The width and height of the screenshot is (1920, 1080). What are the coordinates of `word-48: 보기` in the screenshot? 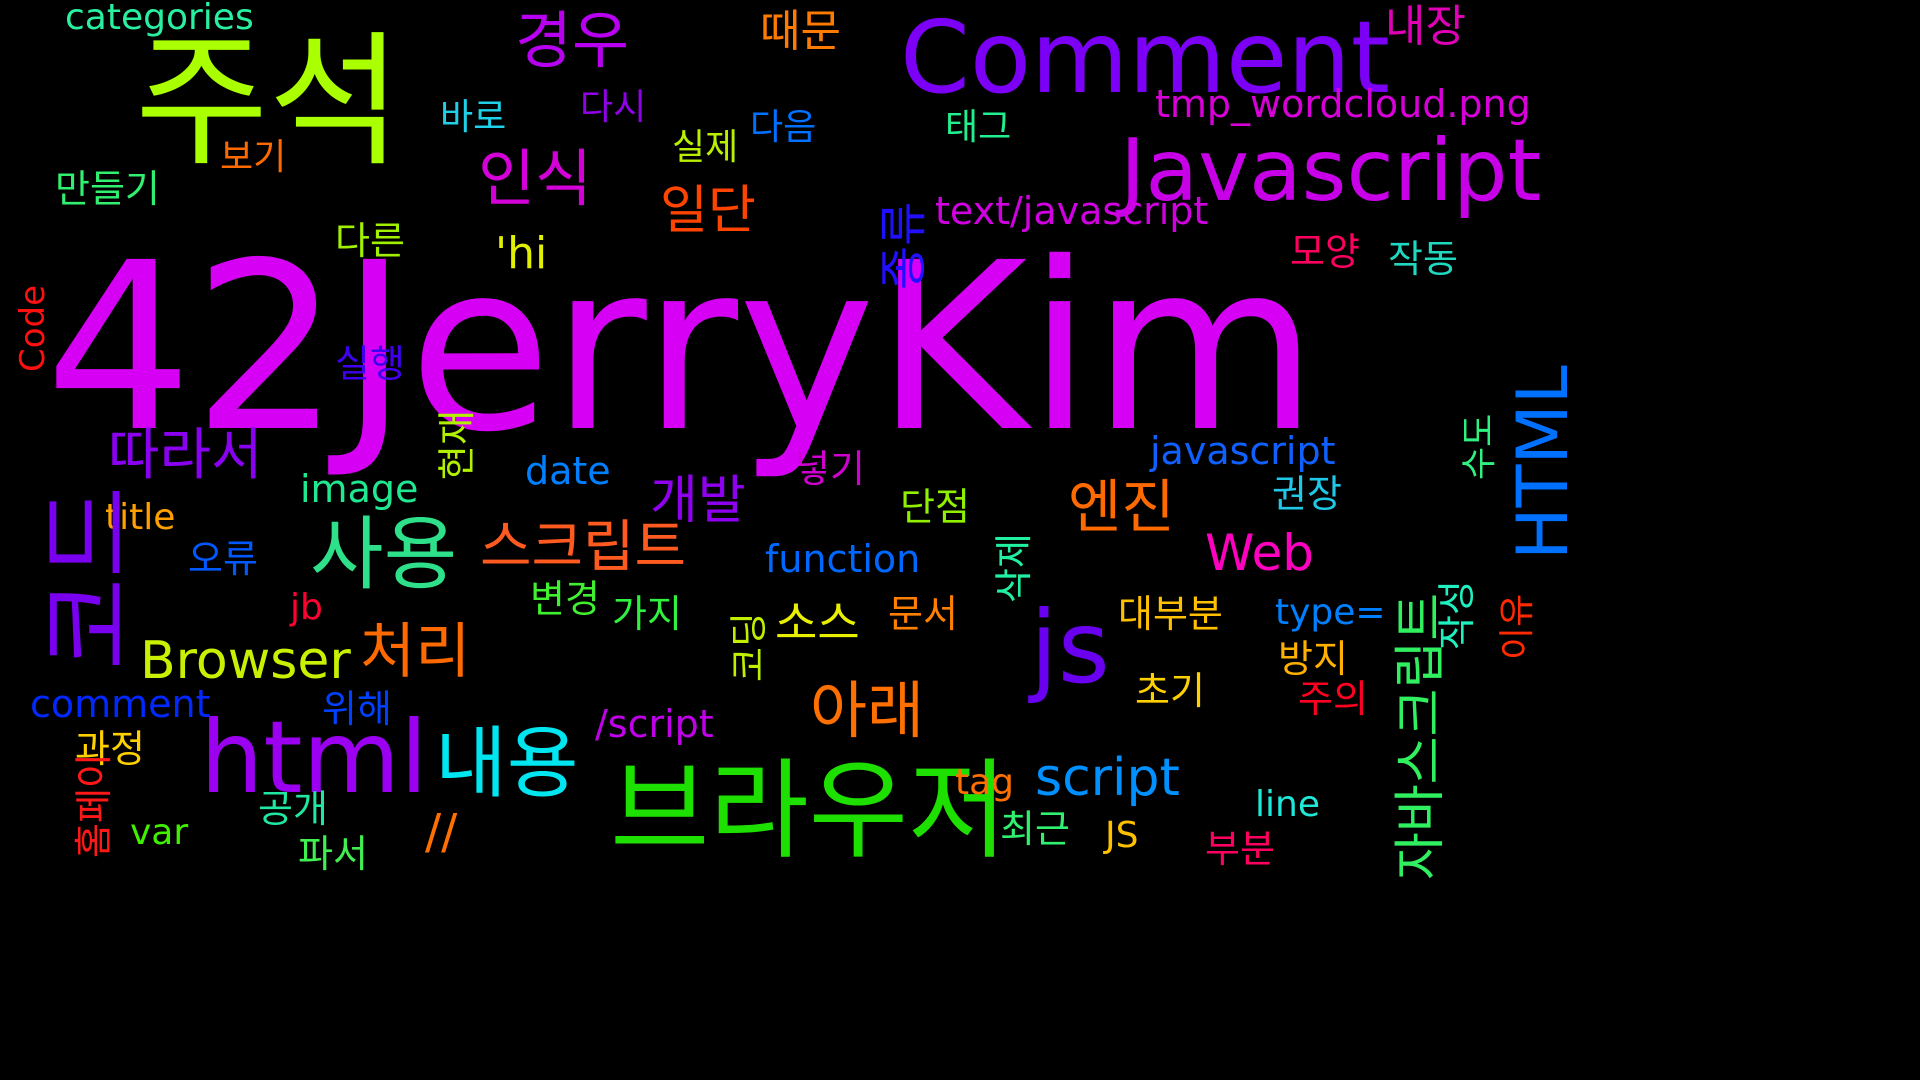 It's located at (253, 157).